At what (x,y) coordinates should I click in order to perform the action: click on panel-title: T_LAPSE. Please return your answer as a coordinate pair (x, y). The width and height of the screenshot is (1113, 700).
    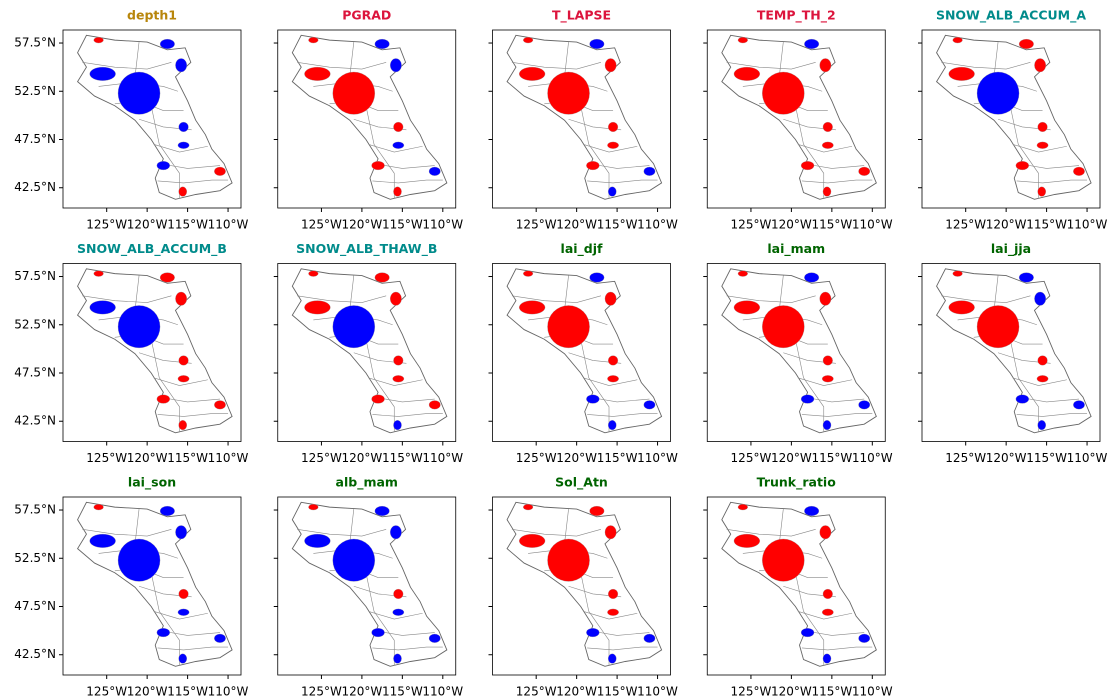
    Looking at the image, I should click on (581, 16).